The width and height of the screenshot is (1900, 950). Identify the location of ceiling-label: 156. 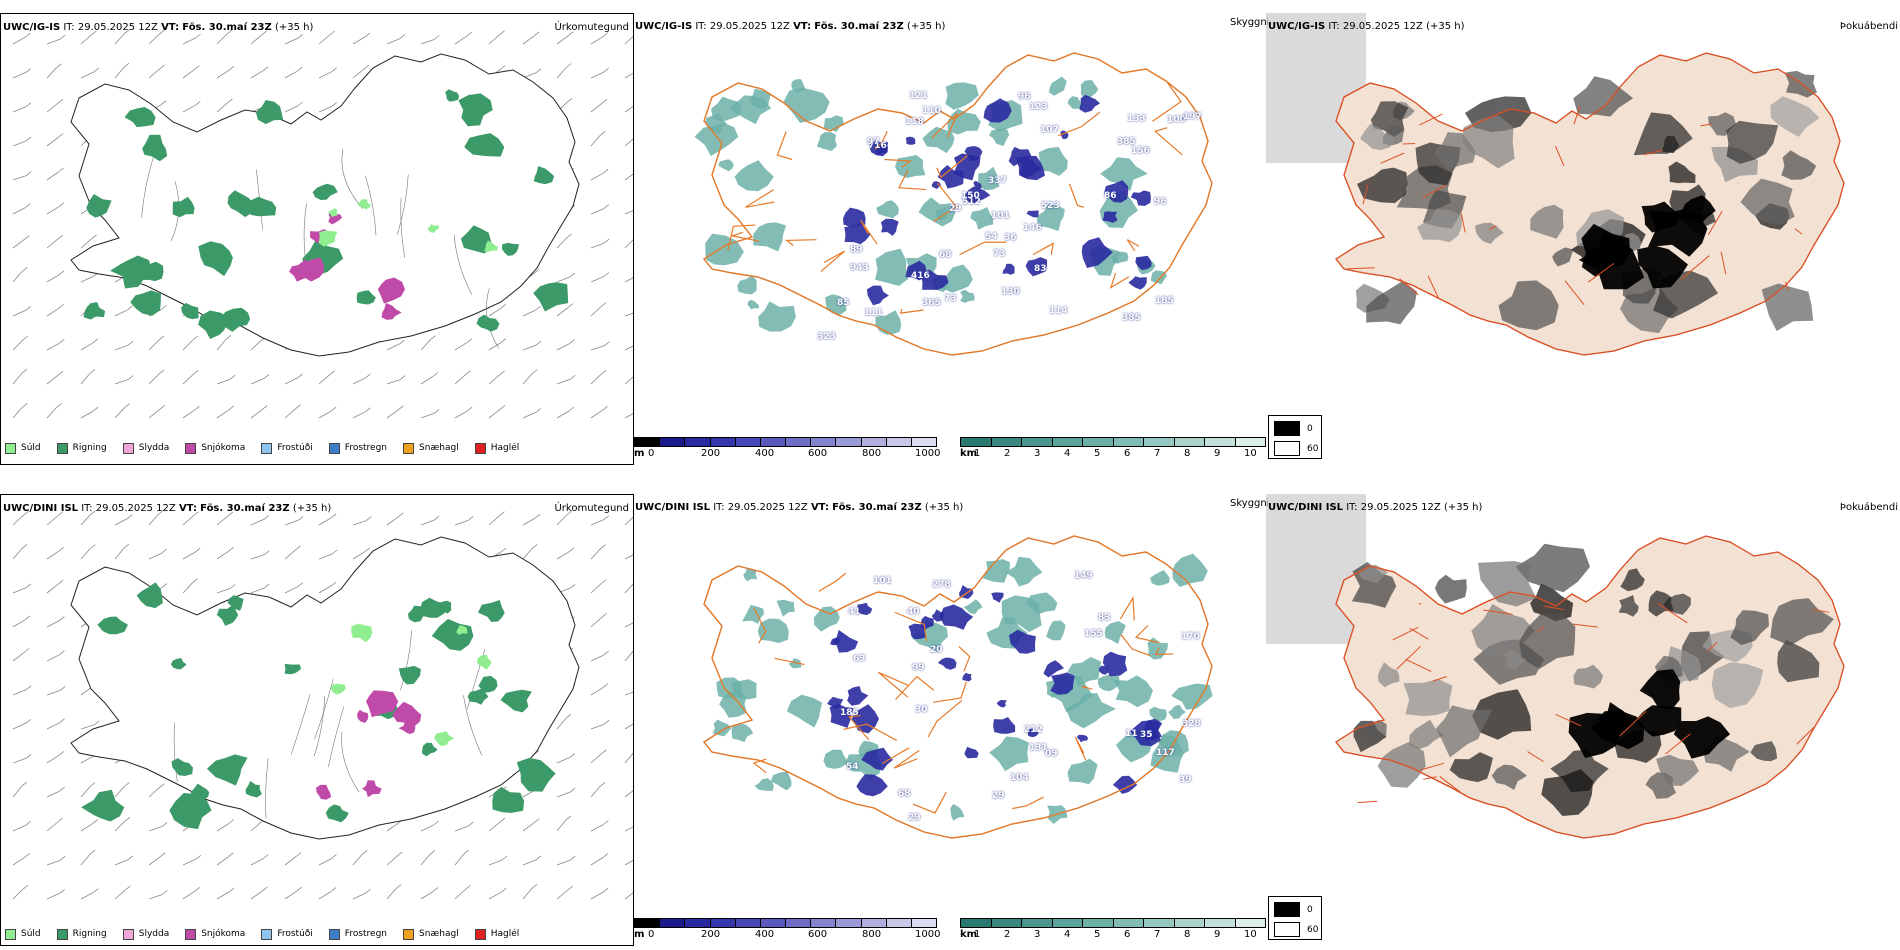
(1140, 151).